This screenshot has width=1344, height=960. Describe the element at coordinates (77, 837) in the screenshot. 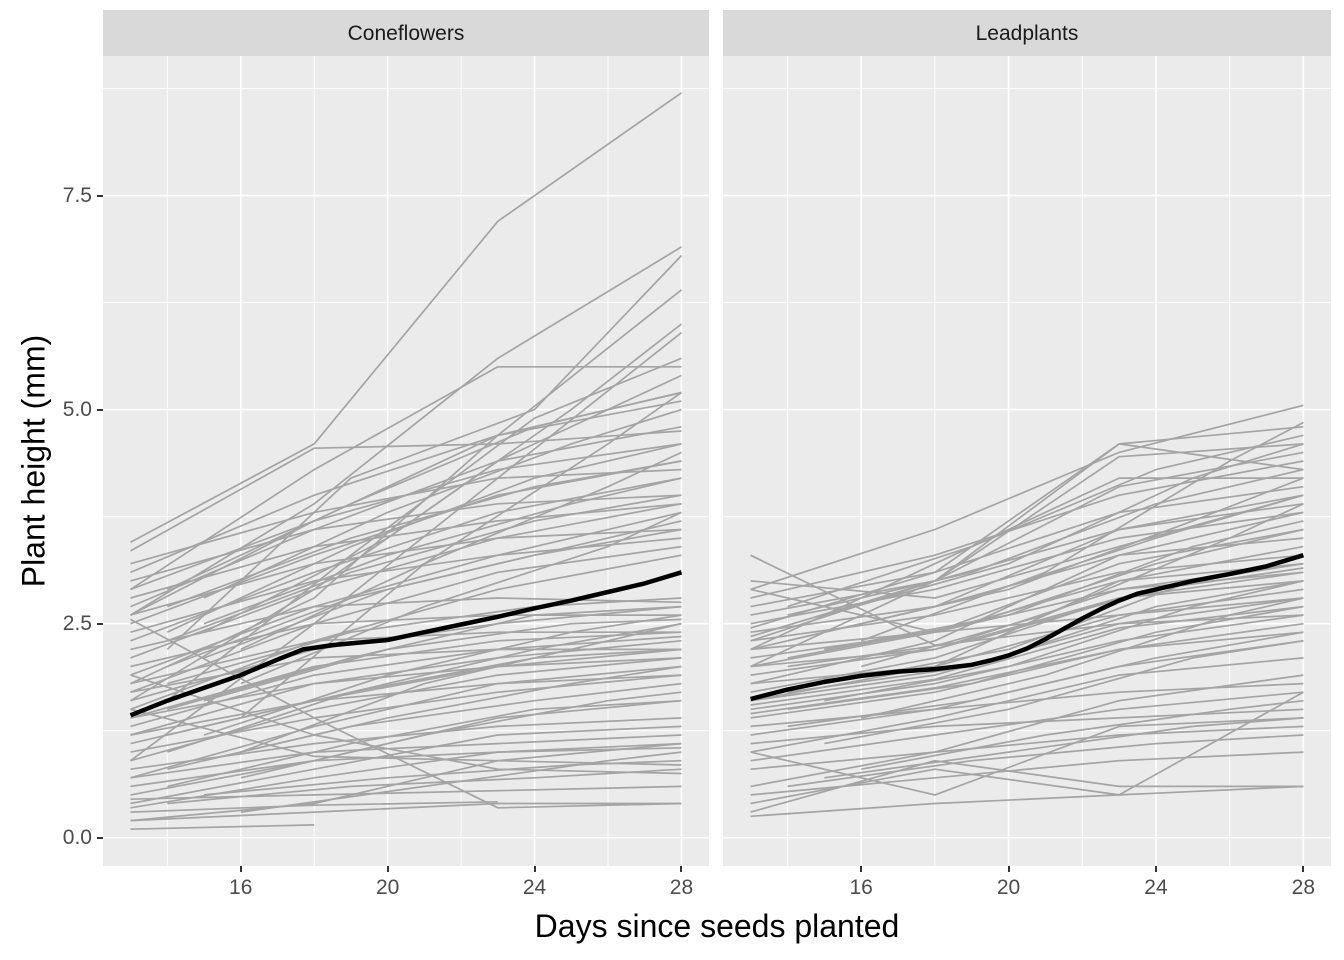

I see `y-tick-label: 0.0` at that location.